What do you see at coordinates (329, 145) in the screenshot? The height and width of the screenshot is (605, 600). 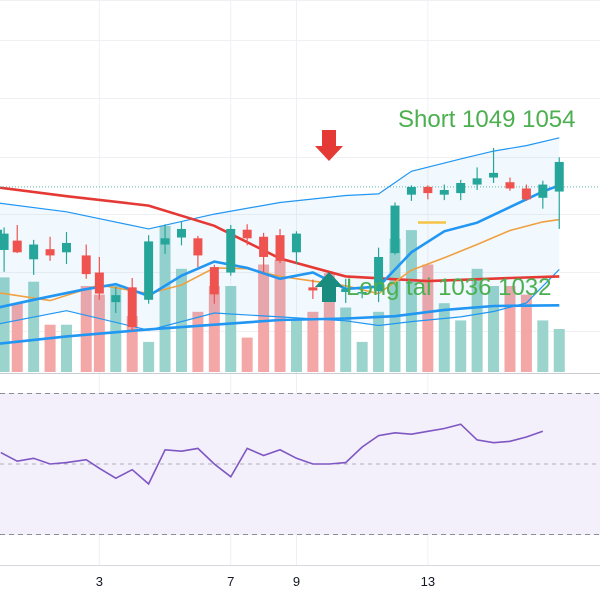 I see `short-arrow-icon` at bounding box center [329, 145].